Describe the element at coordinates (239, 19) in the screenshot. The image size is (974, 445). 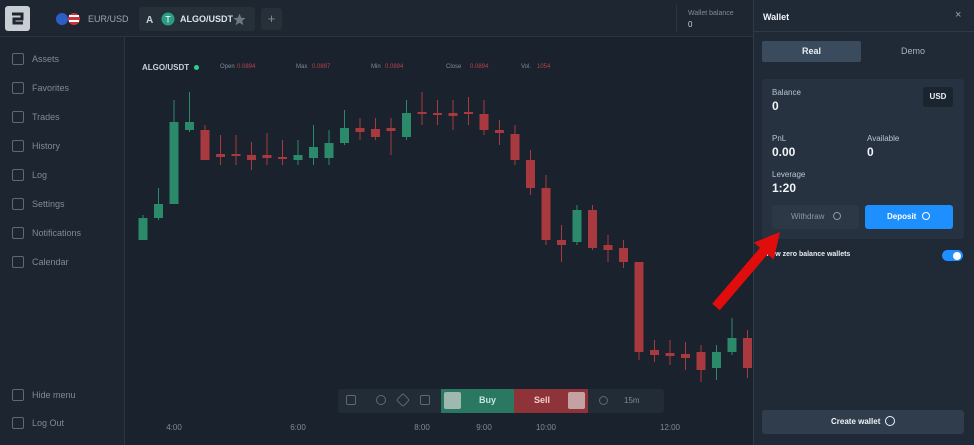
I see `star-icon` at that location.